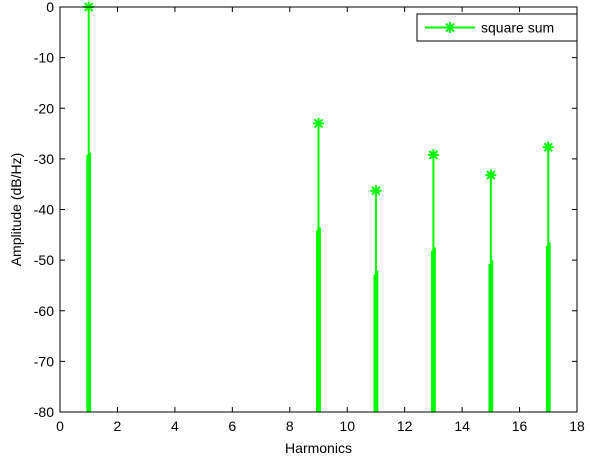  What do you see at coordinates (44, 260) in the screenshot?
I see `y-tick-label: -50` at bounding box center [44, 260].